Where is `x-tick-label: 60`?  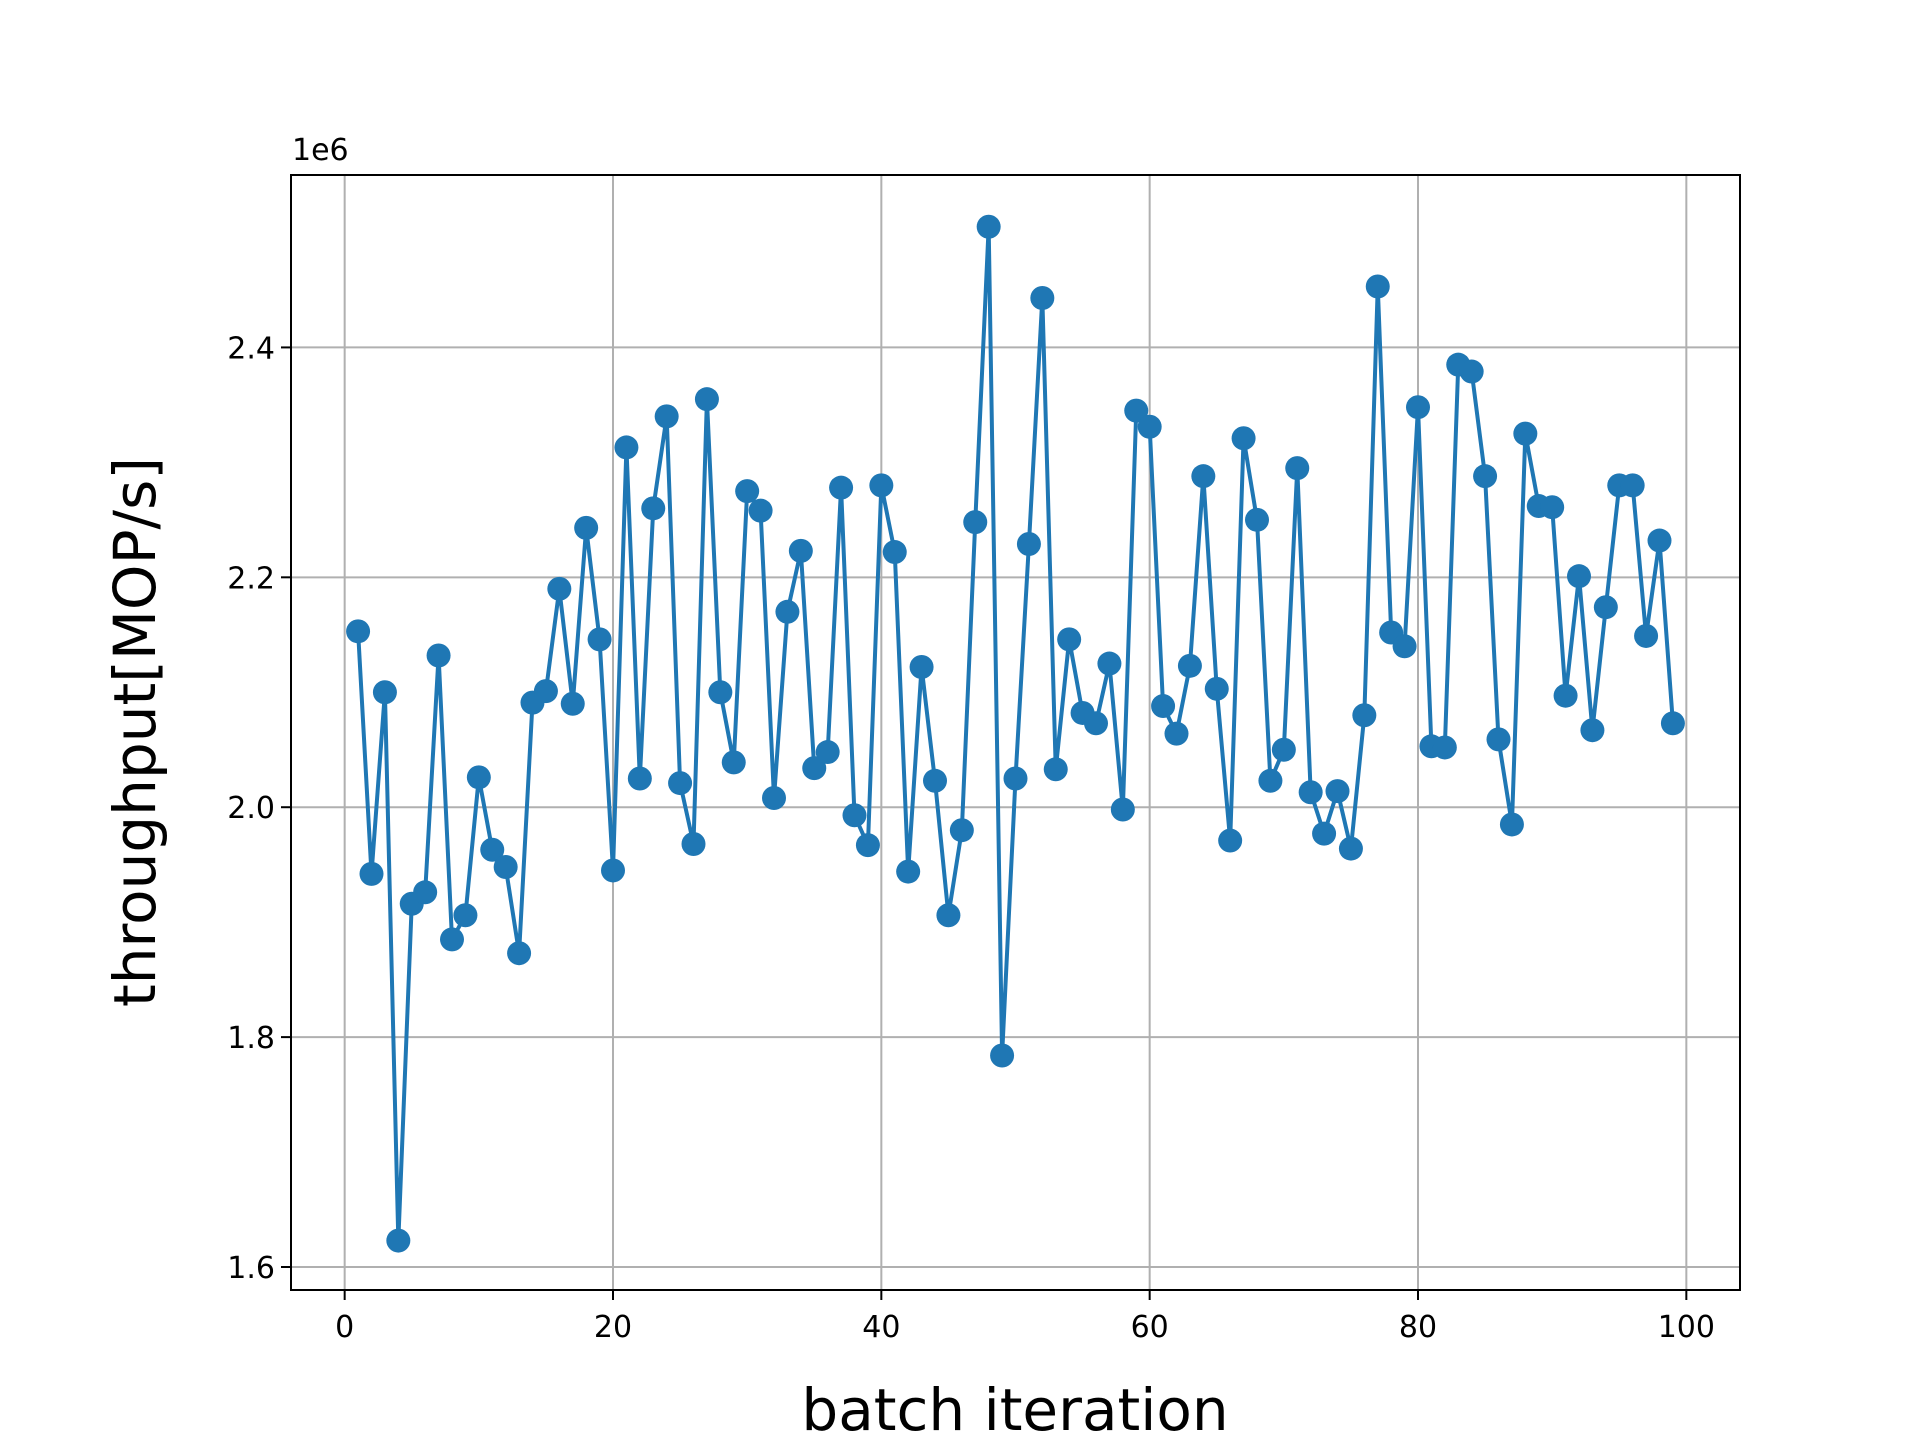
x-tick-label: 60 is located at coordinates (1150, 1327).